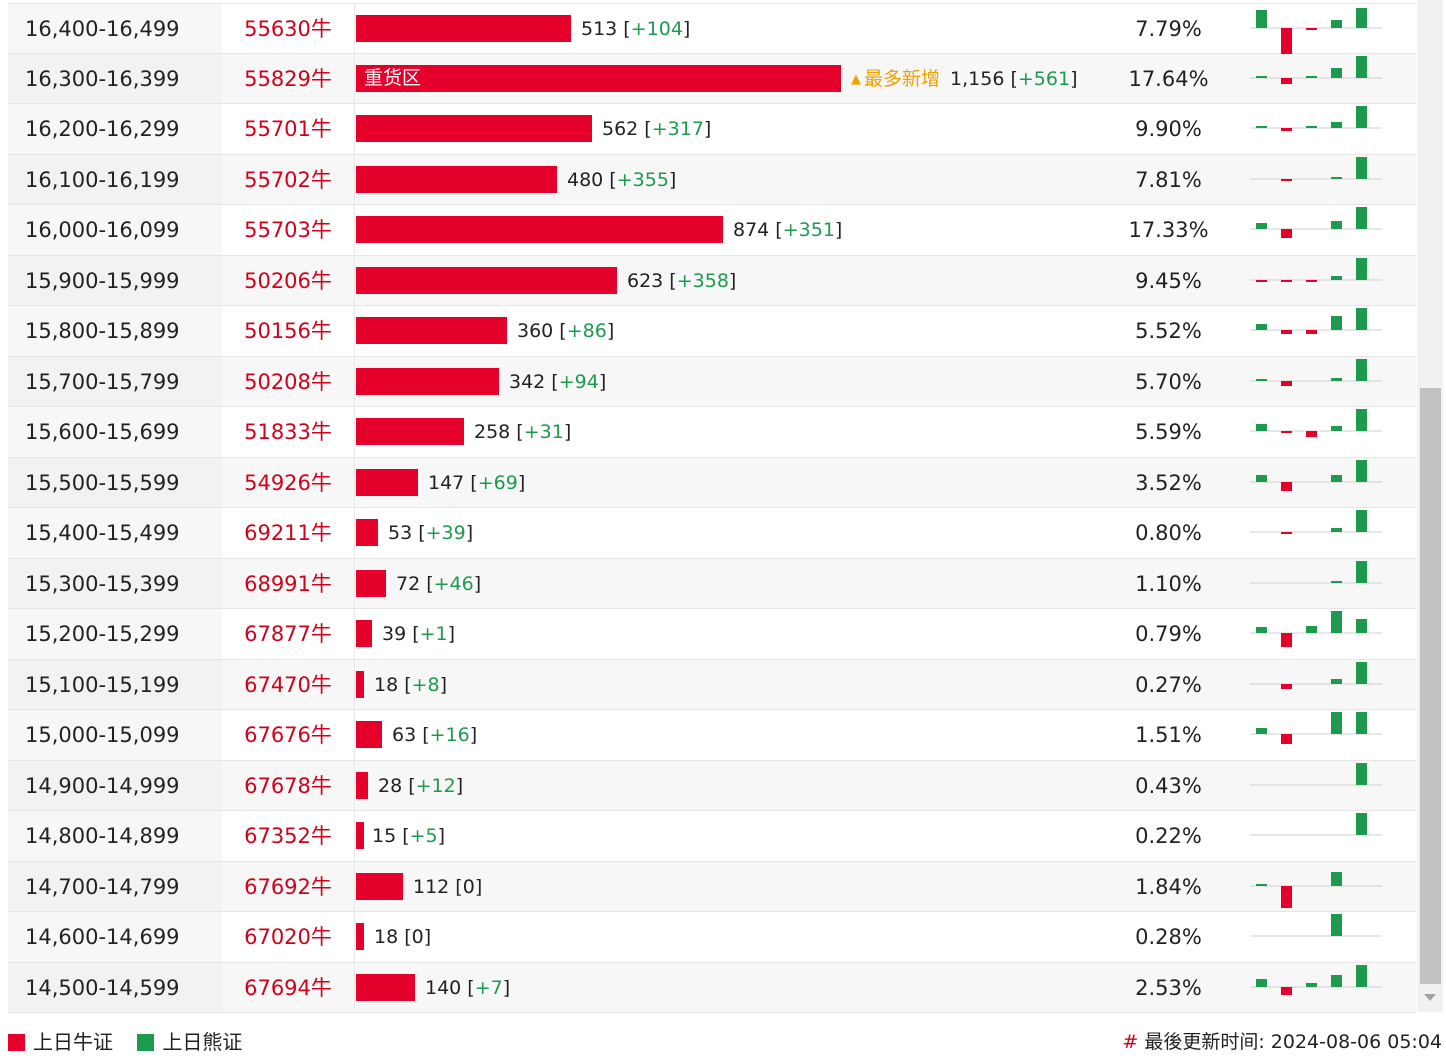 The image size is (1446, 1060). What do you see at coordinates (288, 331) in the screenshot?
I see `warrant-code-link: 50156牛` at bounding box center [288, 331].